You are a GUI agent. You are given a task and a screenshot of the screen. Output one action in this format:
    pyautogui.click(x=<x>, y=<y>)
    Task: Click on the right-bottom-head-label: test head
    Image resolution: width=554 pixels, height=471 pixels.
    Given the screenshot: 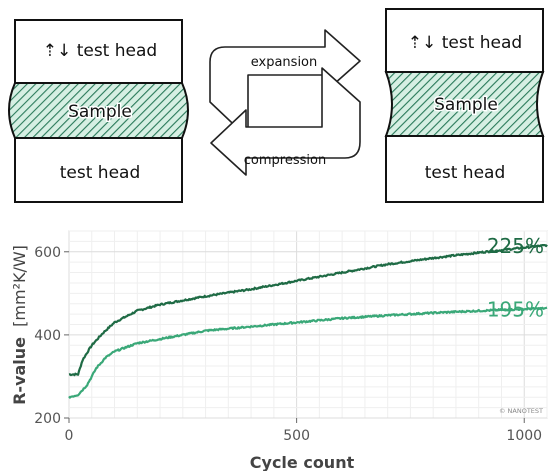 What is the action you would take?
    pyautogui.click(x=465, y=173)
    